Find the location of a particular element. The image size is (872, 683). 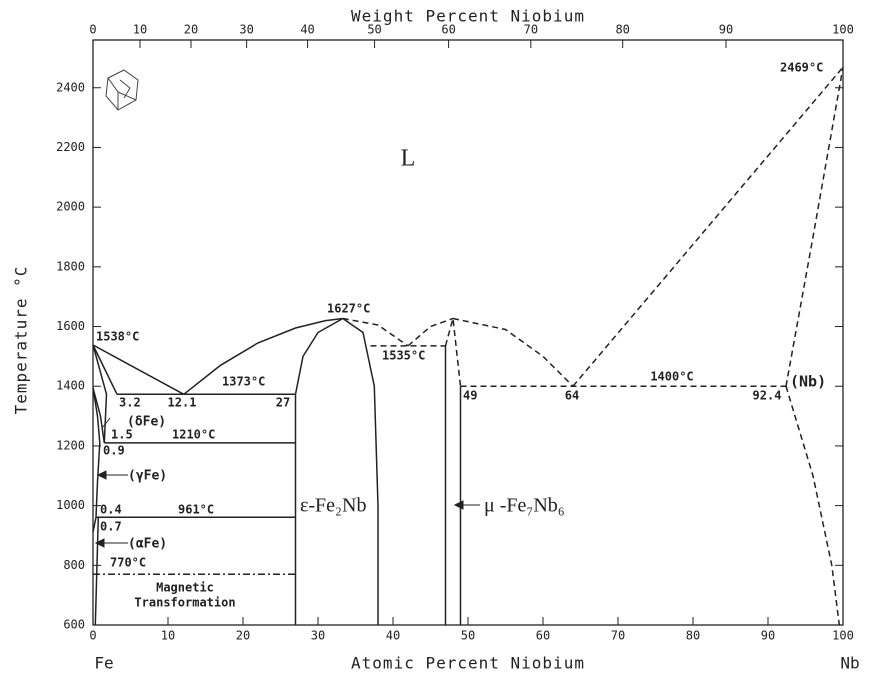

x-tick-label: 100 is located at coordinates (843, 636).